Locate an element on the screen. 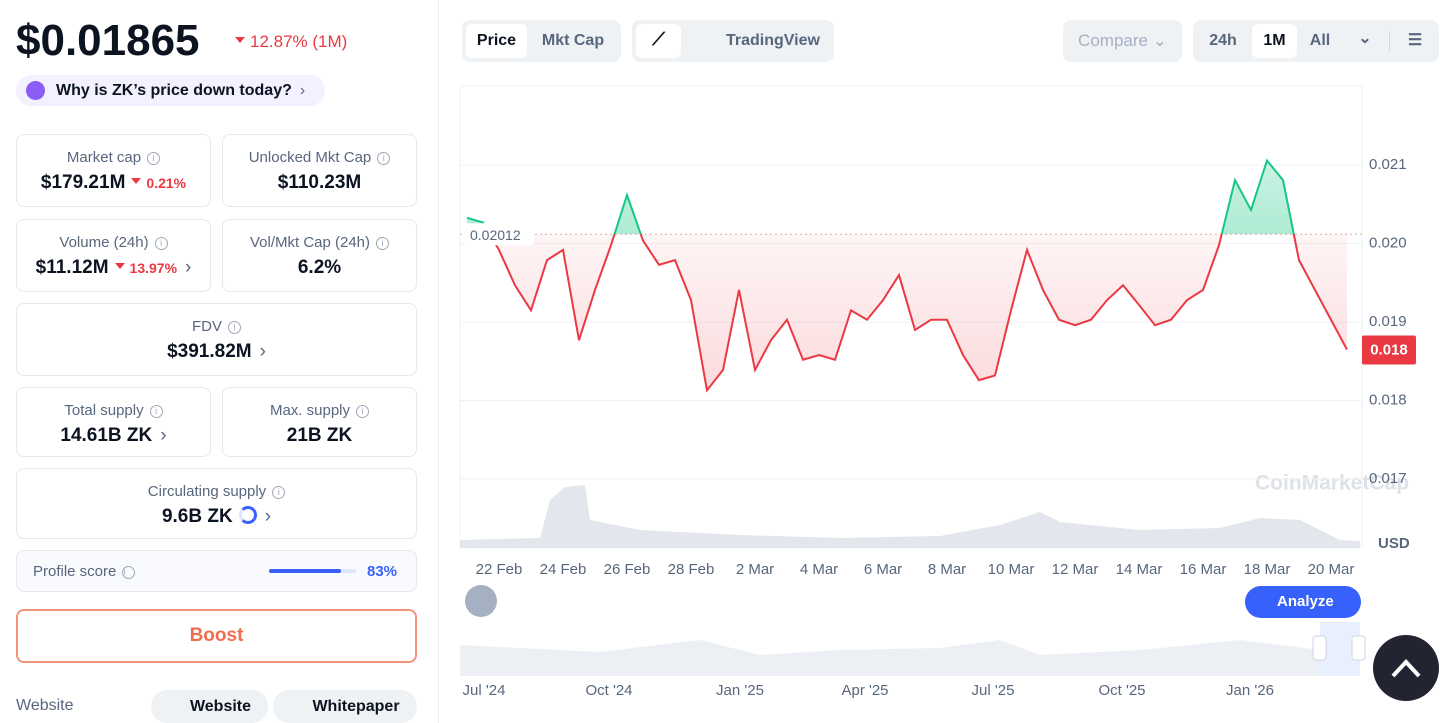 The height and width of the screenshot is (723, 1440). tradingview-tab: TradingView is located at coordinates (761, 41).